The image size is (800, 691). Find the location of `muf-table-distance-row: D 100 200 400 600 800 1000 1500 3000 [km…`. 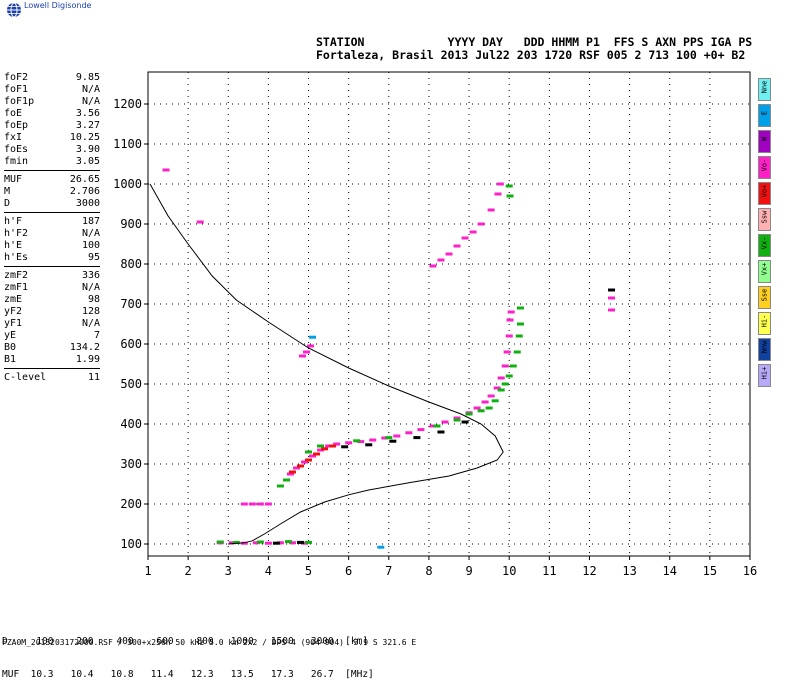

muf-table-distance-row: D 100 200 400 600 800 1000 1500 3000 [km… is located at coordinates (185, 641).